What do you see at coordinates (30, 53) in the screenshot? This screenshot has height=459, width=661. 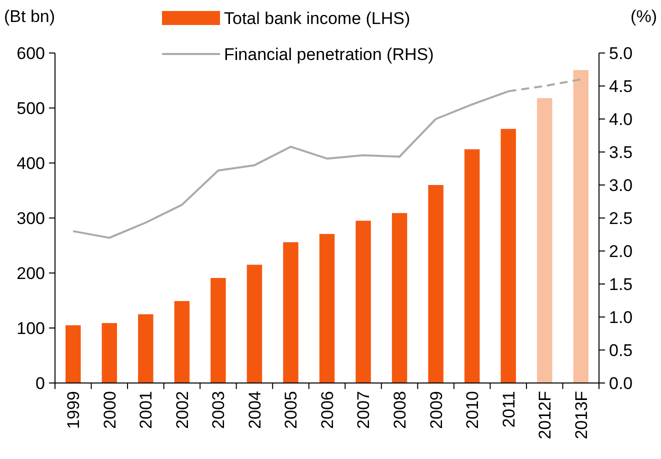 I see `y-tick-label: 600` at bounding box center [30, 53].